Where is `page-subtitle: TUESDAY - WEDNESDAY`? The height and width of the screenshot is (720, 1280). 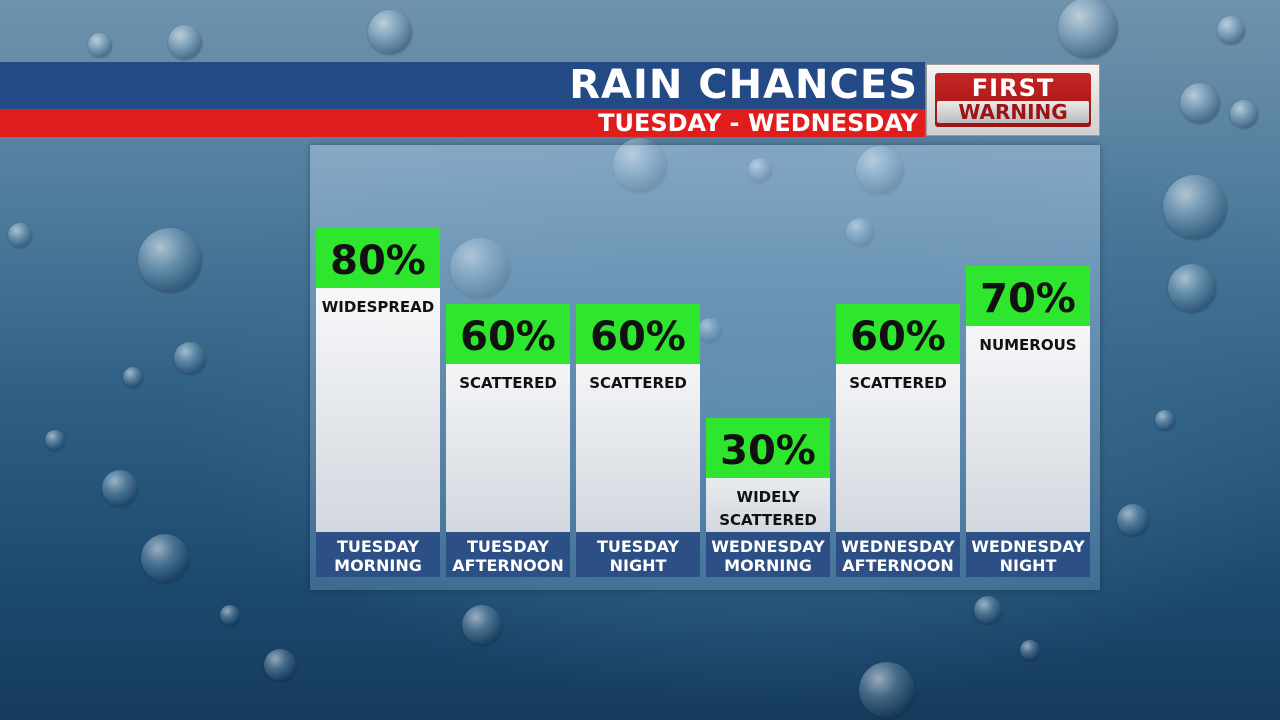
page-subtitle: TUESDAY - WEDNESDAY is located at coordinates (758, 123).